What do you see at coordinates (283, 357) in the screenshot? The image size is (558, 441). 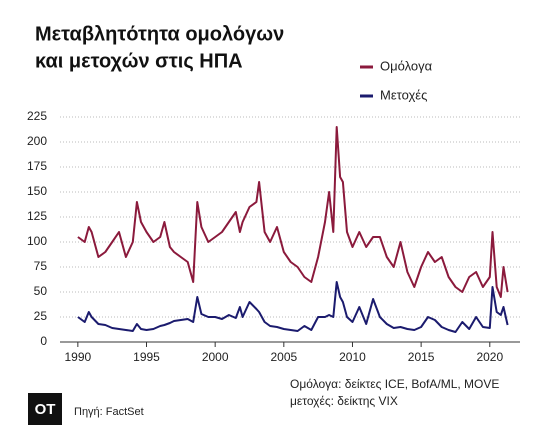 I see `x-tick-label: 2005` at bounding box center [283, 357].